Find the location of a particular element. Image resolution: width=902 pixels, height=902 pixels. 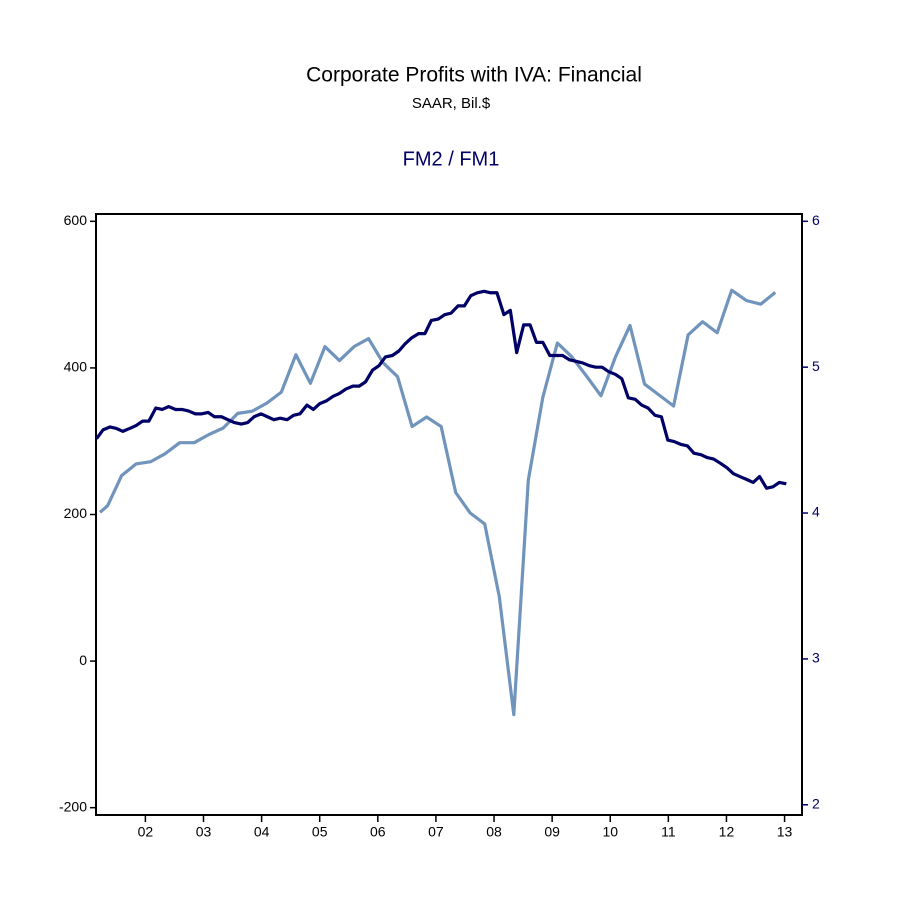

x-tick-label: 04 is located at coordinates (262, 832).